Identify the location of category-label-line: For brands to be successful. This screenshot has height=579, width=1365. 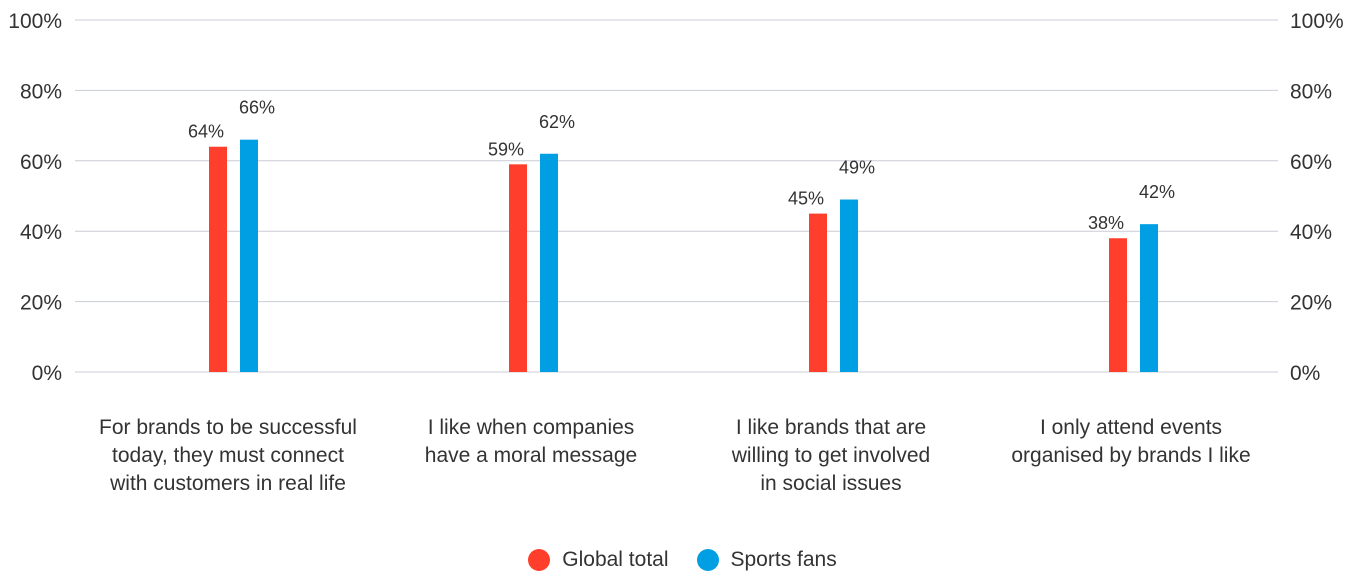
(228, 427).